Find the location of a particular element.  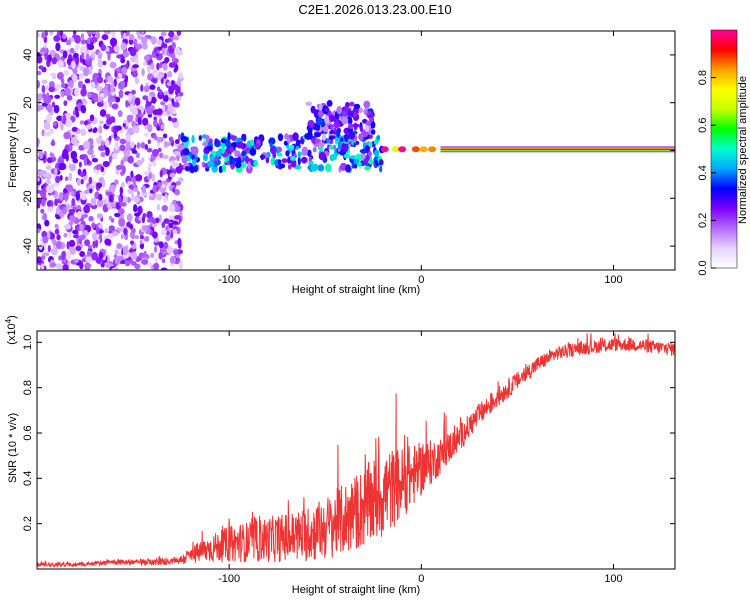

y-tick-label: 20 is located at coordinates (28, 103).